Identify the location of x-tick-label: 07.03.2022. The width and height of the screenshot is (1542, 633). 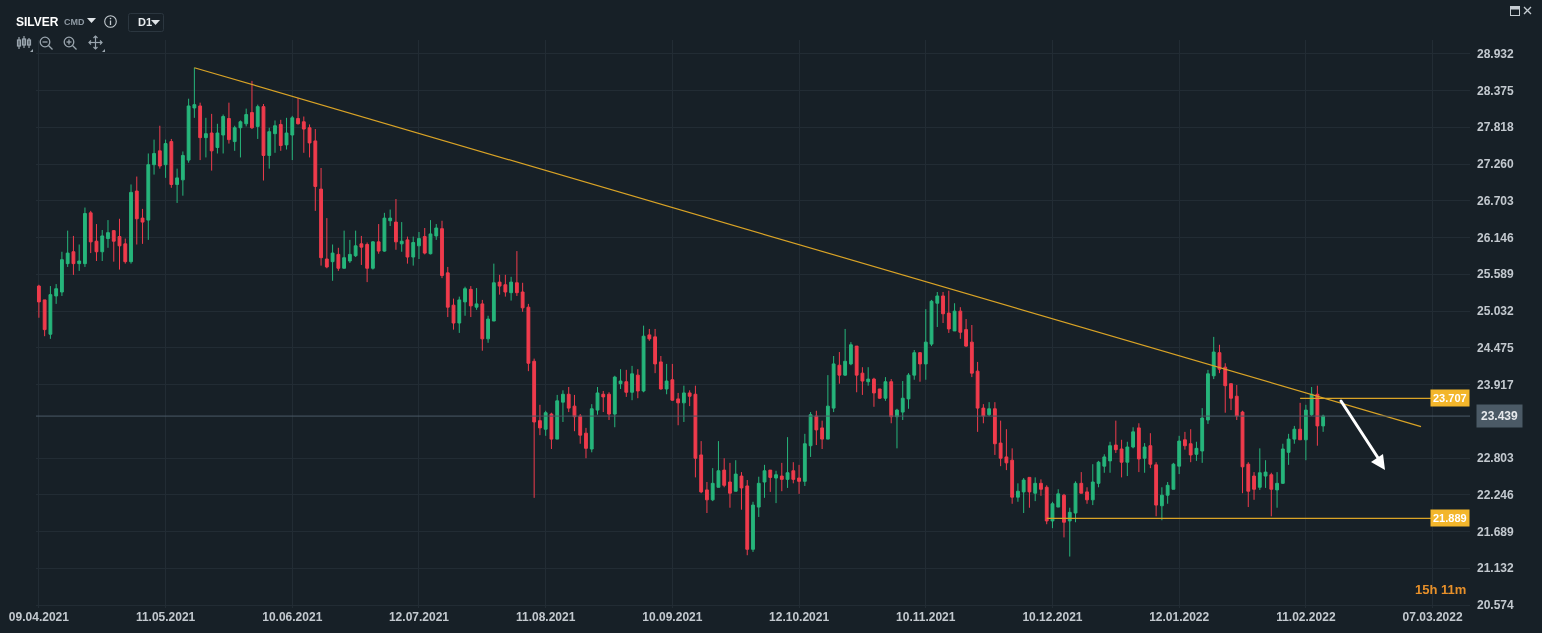
(1432, 617).